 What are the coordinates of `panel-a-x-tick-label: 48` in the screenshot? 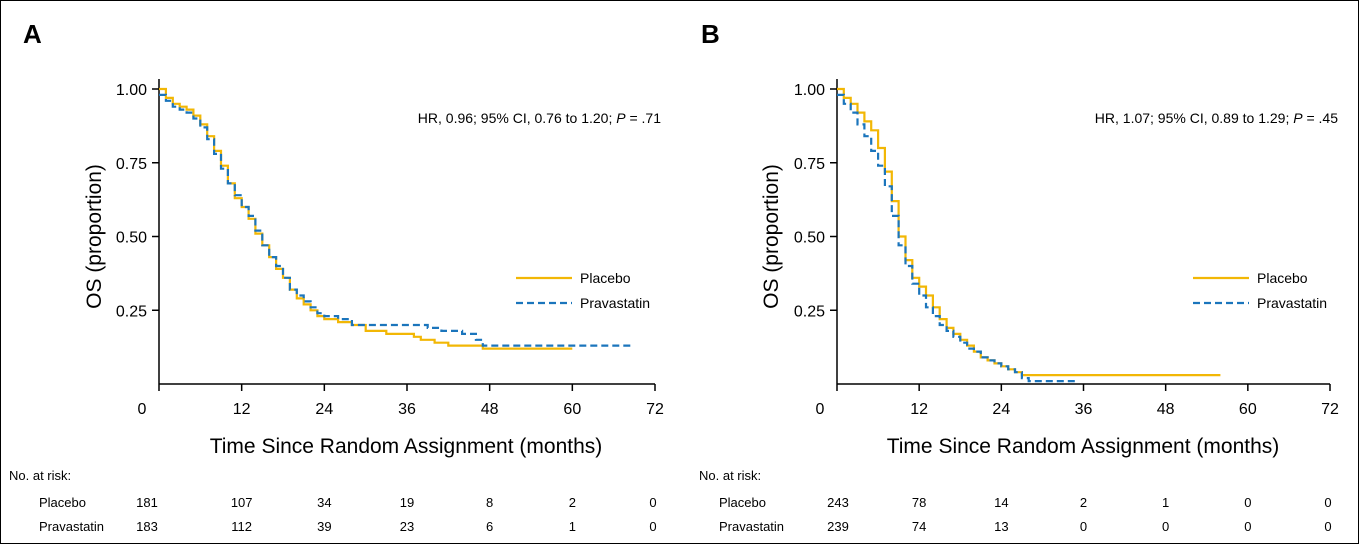 It's located at (490, 409).